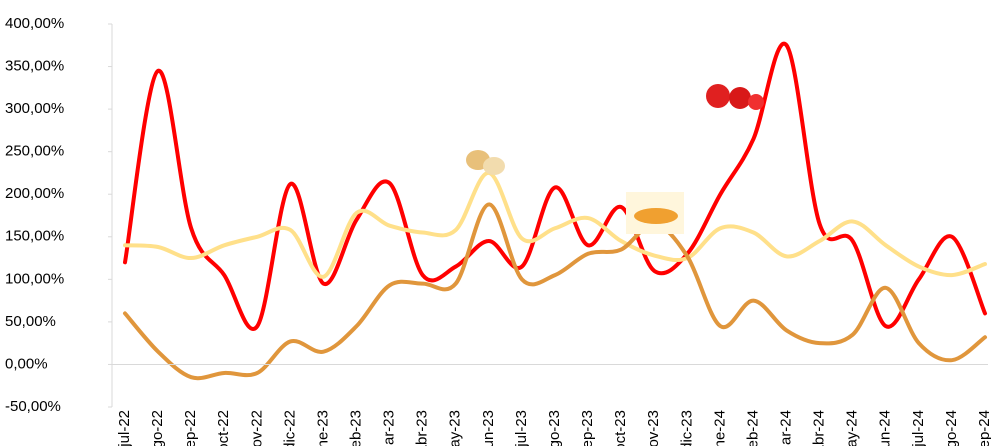 This screenshot has width=991, height=446. What do you see at coordinates (33, 406) in the screenshot?
I see `y-tick-label: -50,00%` at bounding box center [33, 406].